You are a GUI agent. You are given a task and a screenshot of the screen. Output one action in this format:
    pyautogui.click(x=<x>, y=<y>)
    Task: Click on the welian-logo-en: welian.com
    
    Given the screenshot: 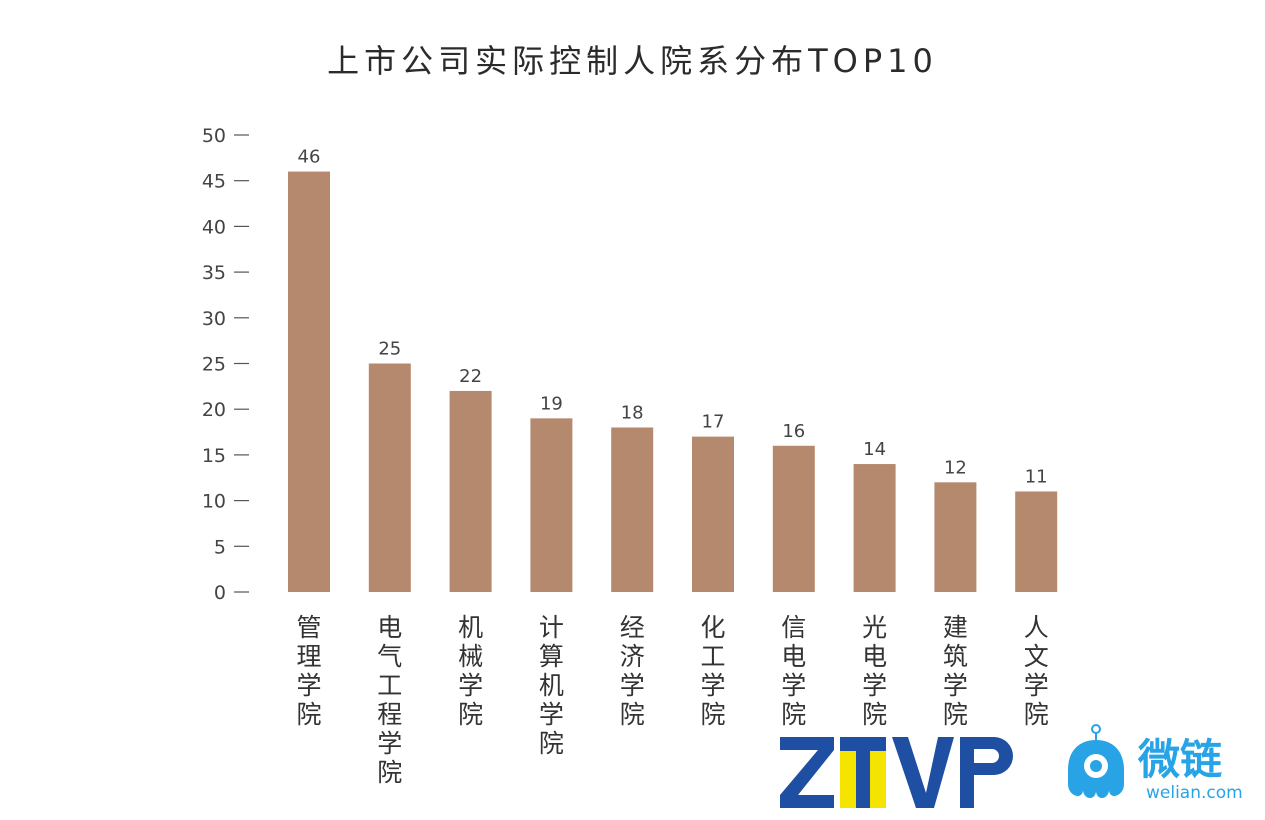 What is the action you would take?
    pyautogui.click(x=1194, y=793)
    